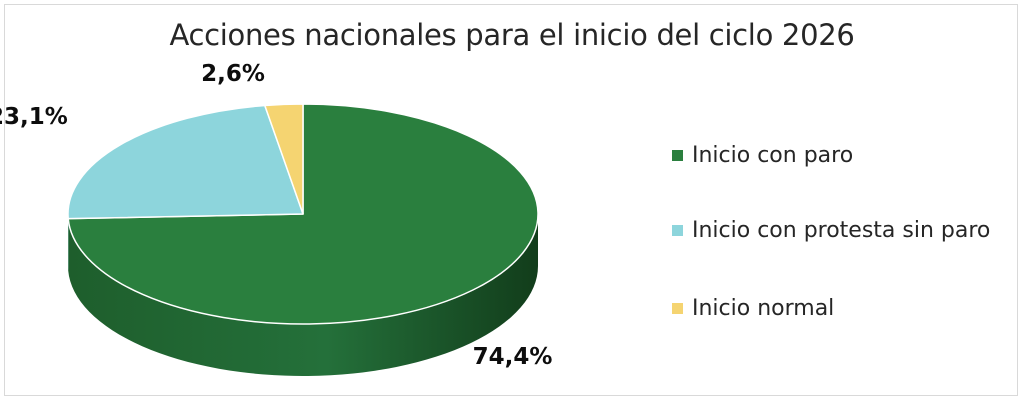 This screenshot has height=402, width=1024. Describe the element at coordinates (185, 162) in the screenshot. I see `slice-inicio-con-protesta-sin-paro` at that location.